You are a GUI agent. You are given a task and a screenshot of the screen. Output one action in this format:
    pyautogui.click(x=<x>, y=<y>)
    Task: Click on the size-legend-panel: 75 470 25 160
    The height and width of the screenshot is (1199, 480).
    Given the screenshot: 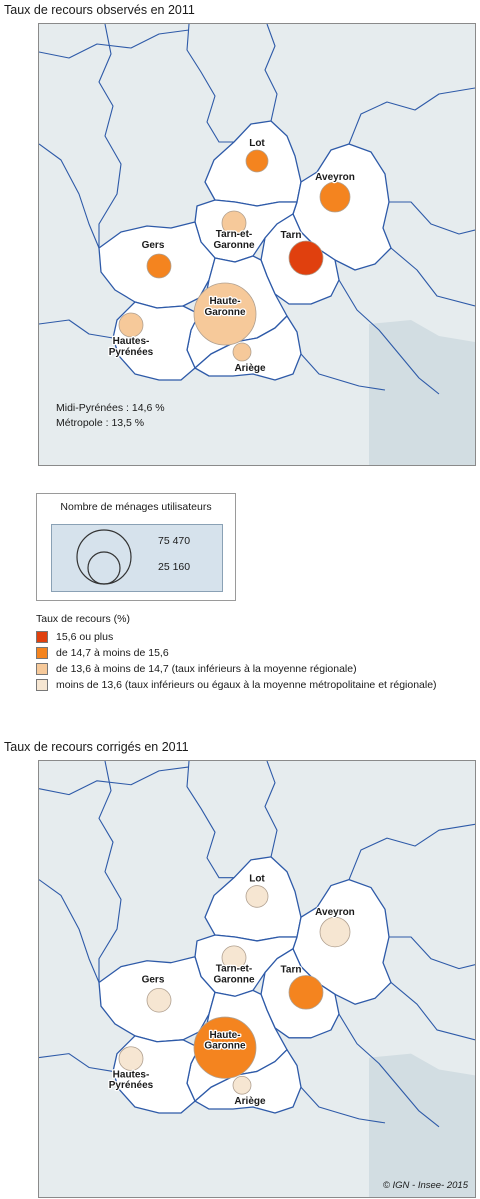 What is the action you would take?
    pyautogui.click(x=137, y=558)
    